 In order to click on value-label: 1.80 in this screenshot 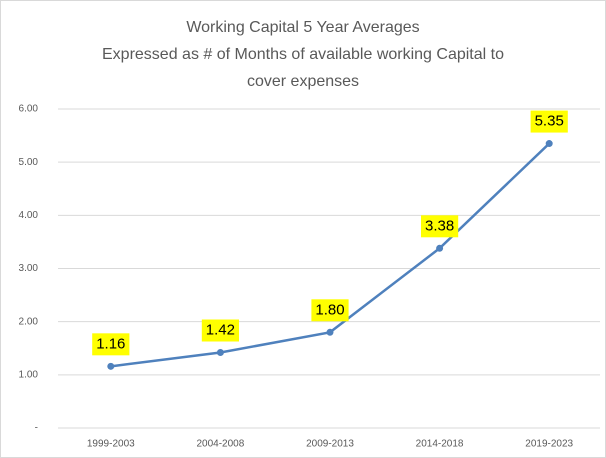, I will do `click(329, 309)`.